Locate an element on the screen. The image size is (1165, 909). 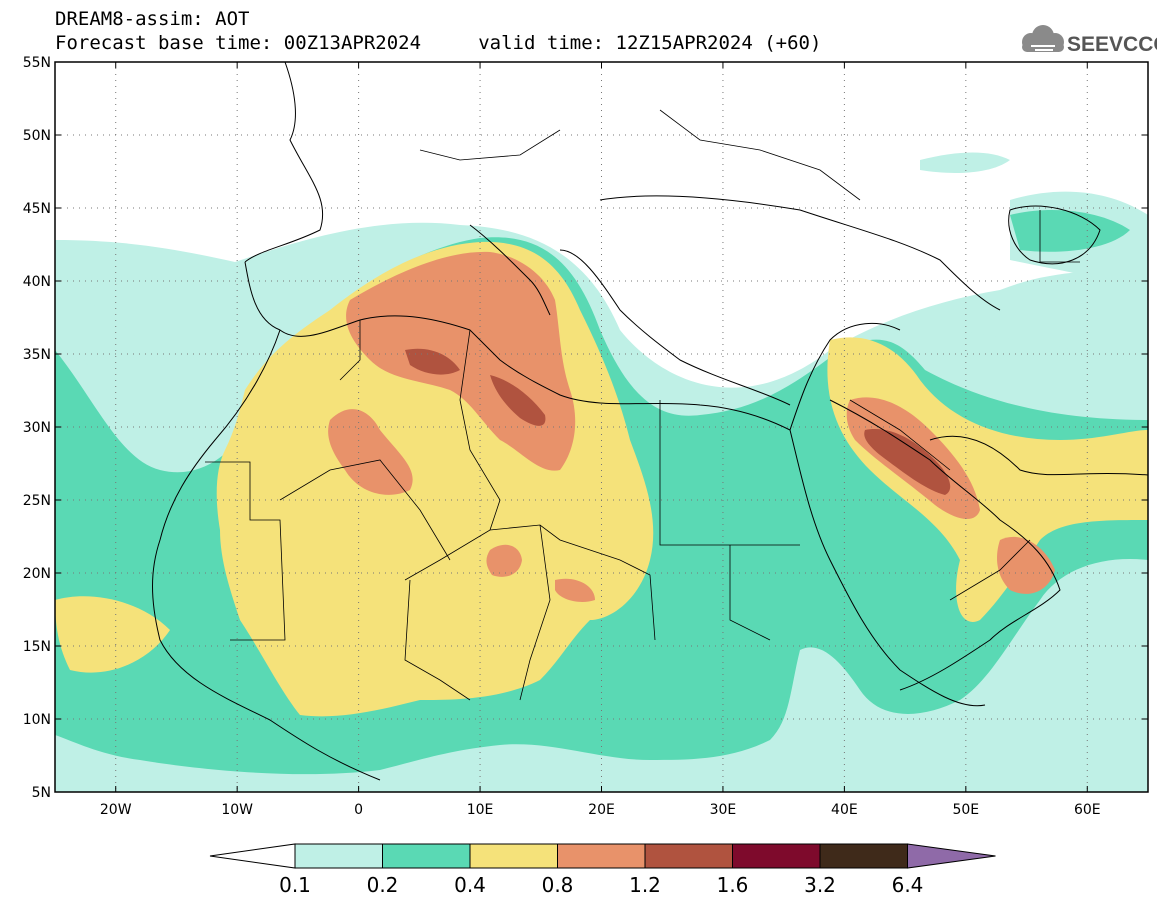
lon-axis-labels: 20W 10W 0 10E 20E 30E 40E 50E 60E is located at coordinates (600, 810).